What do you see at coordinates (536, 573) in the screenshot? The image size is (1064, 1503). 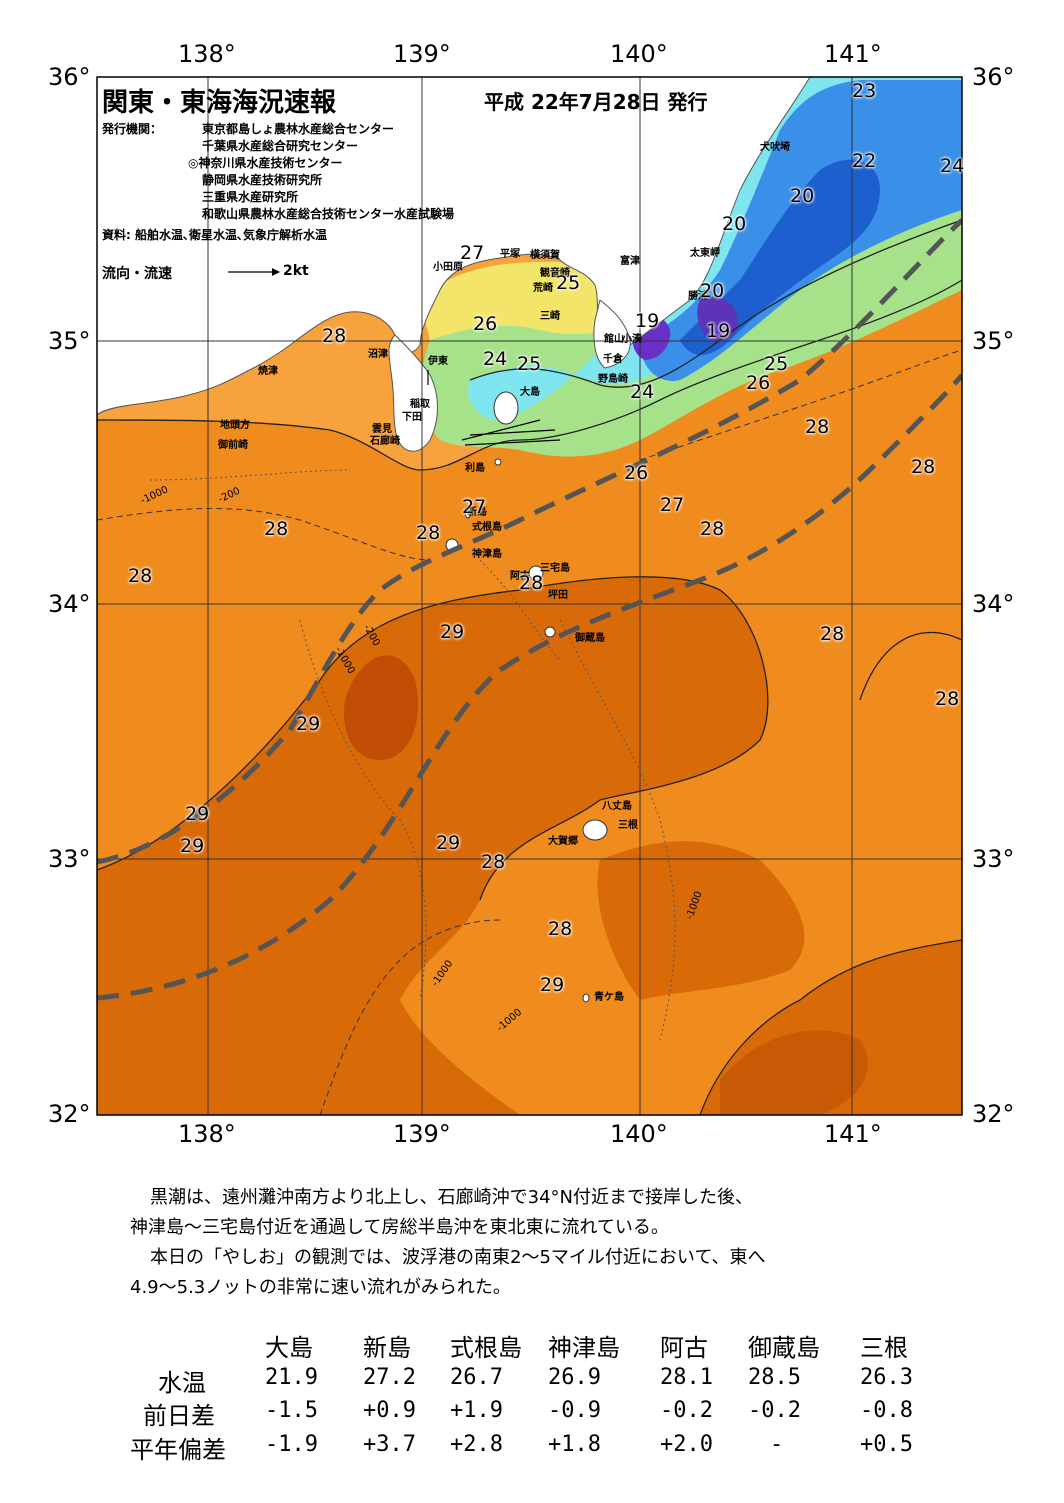 I see `island-miyakejima` at bounding box center [536, 573].